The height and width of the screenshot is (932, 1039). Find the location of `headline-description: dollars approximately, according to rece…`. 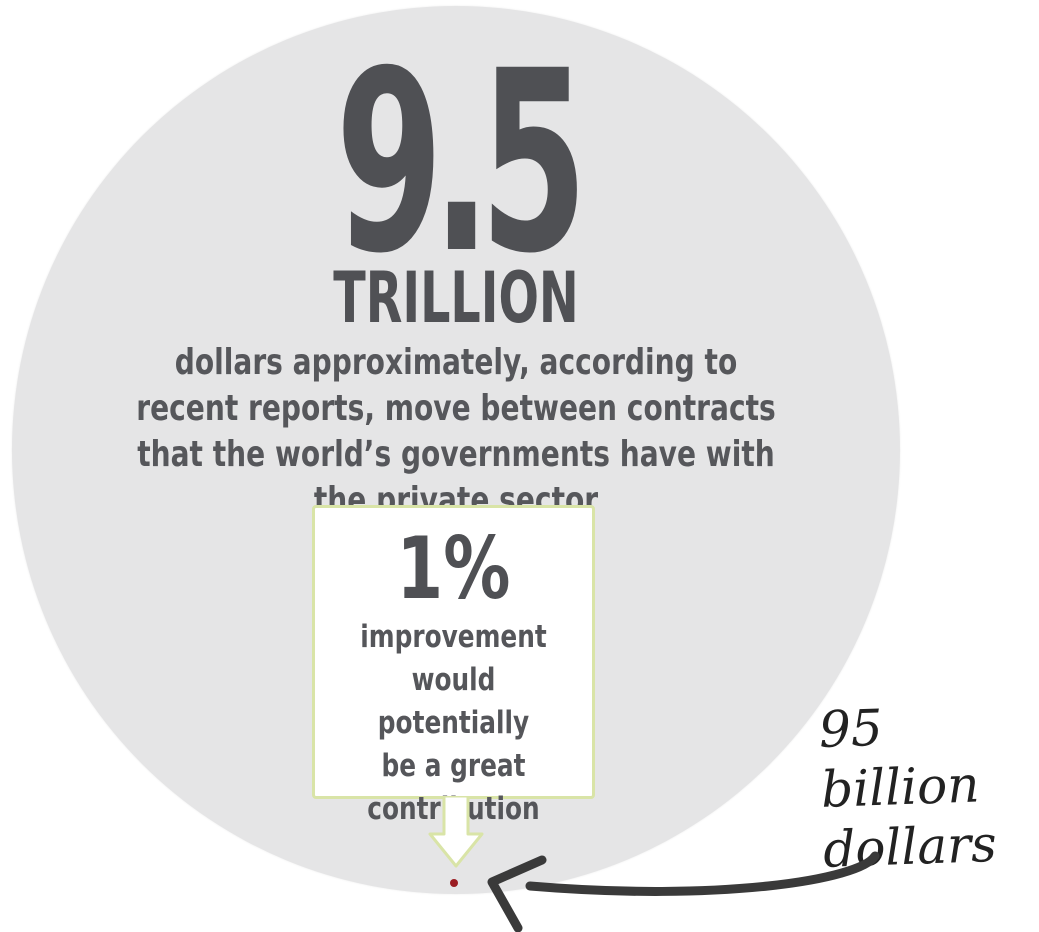

headline-description: dollars approximately, according to rece… is located at coordinates (456, 431).